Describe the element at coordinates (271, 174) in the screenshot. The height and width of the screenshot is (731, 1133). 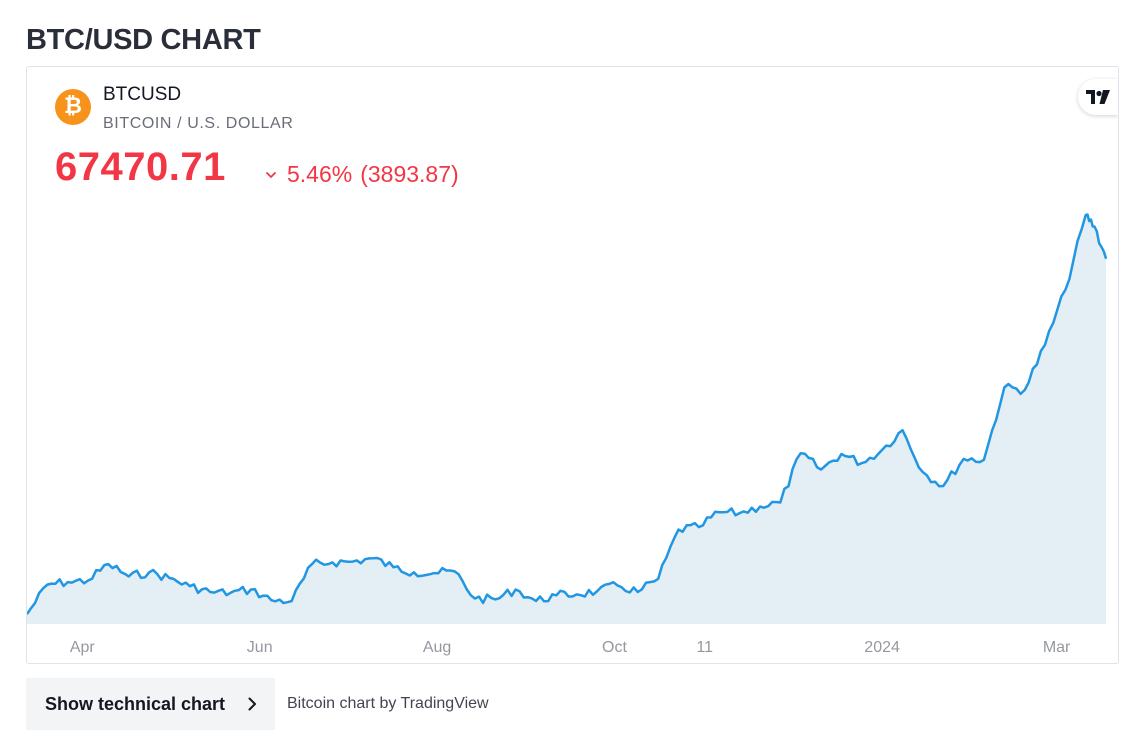
I see `arrow-down-icon` at that location.